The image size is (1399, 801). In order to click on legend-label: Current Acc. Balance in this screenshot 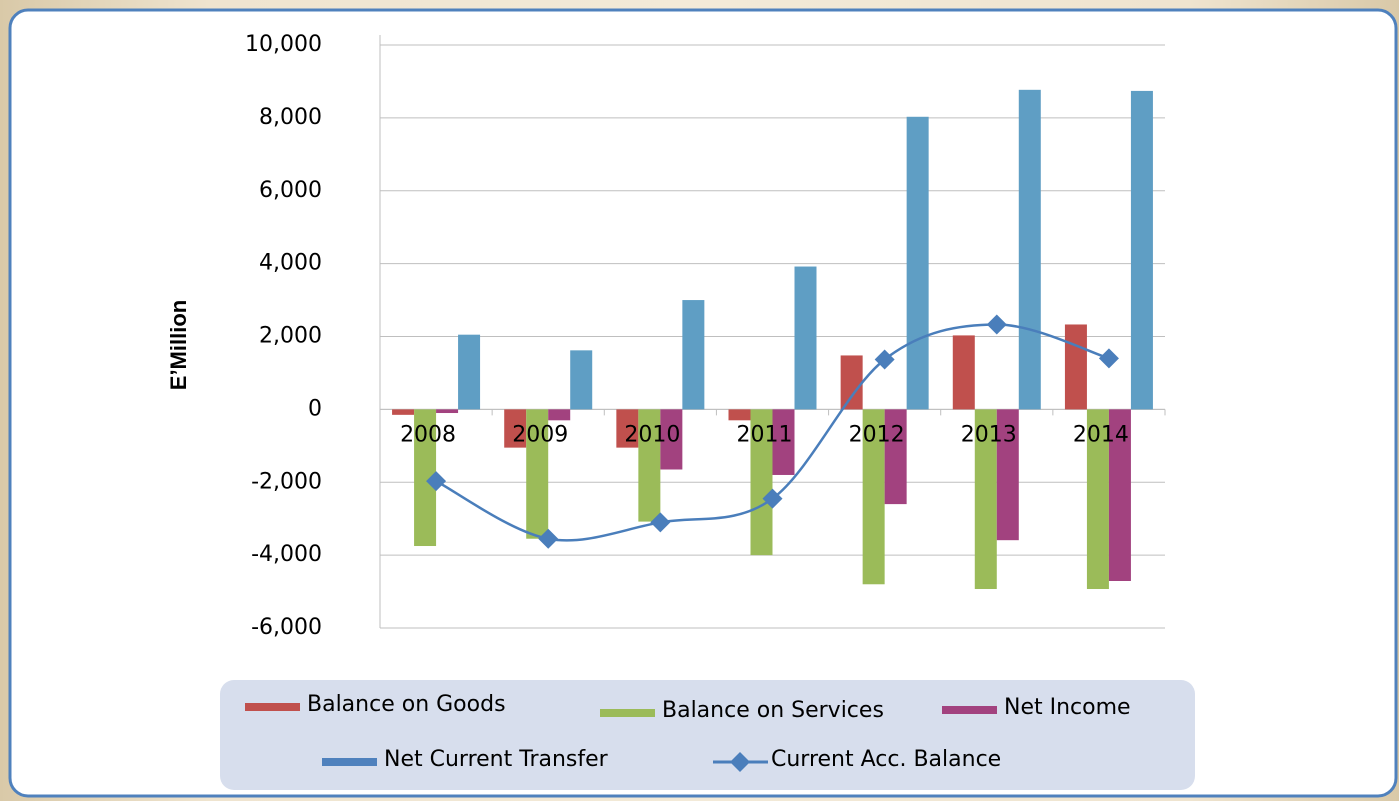, I will do `click(886, 759)`.